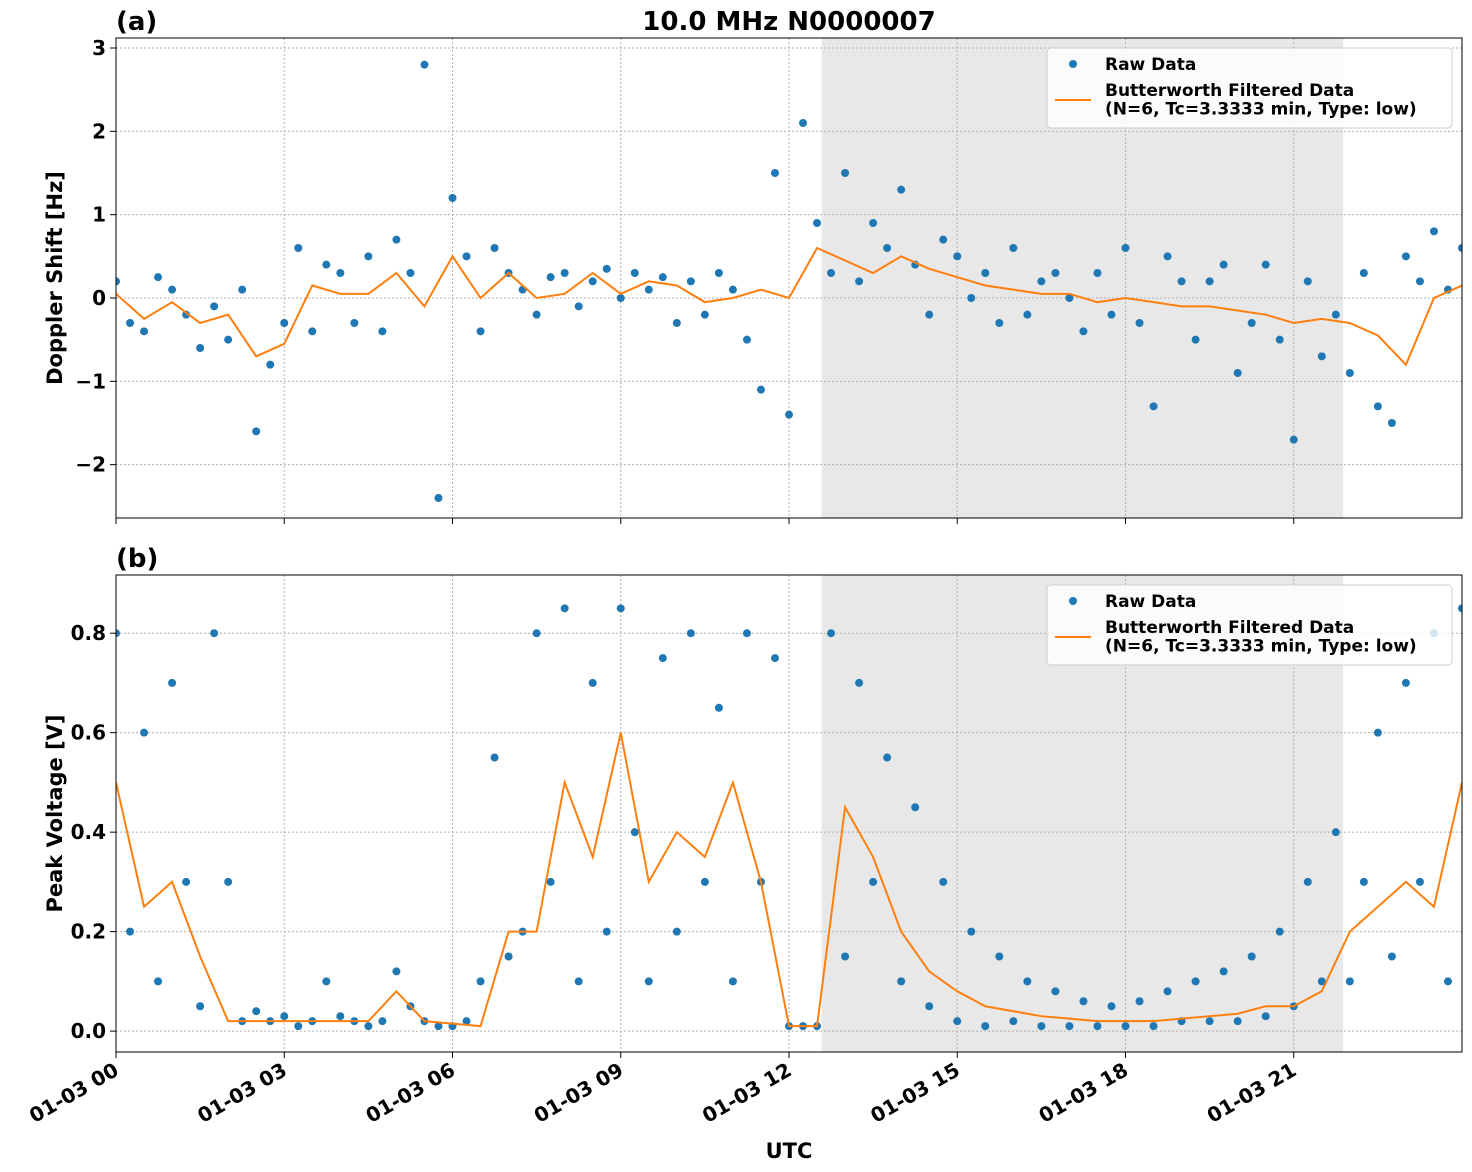 Image resolution: width=1472 pixels, height=1172 pixels. Describe the element at coordinates (137, 559) in the screenshot. I see `panel-label: (b)` at that location.